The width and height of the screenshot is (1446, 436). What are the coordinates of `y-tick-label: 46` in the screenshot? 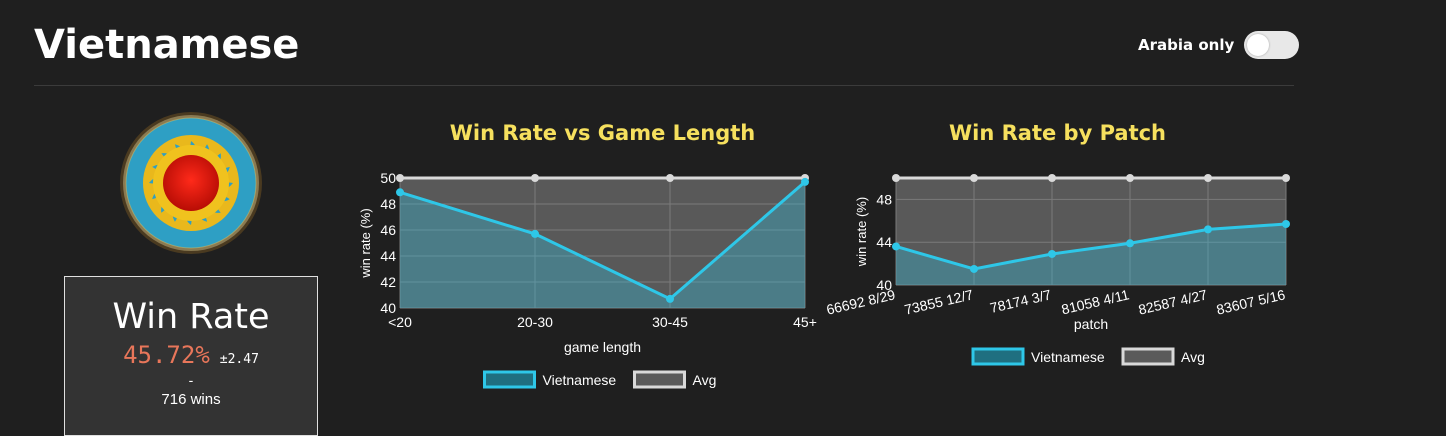 It's located at (388, 230).